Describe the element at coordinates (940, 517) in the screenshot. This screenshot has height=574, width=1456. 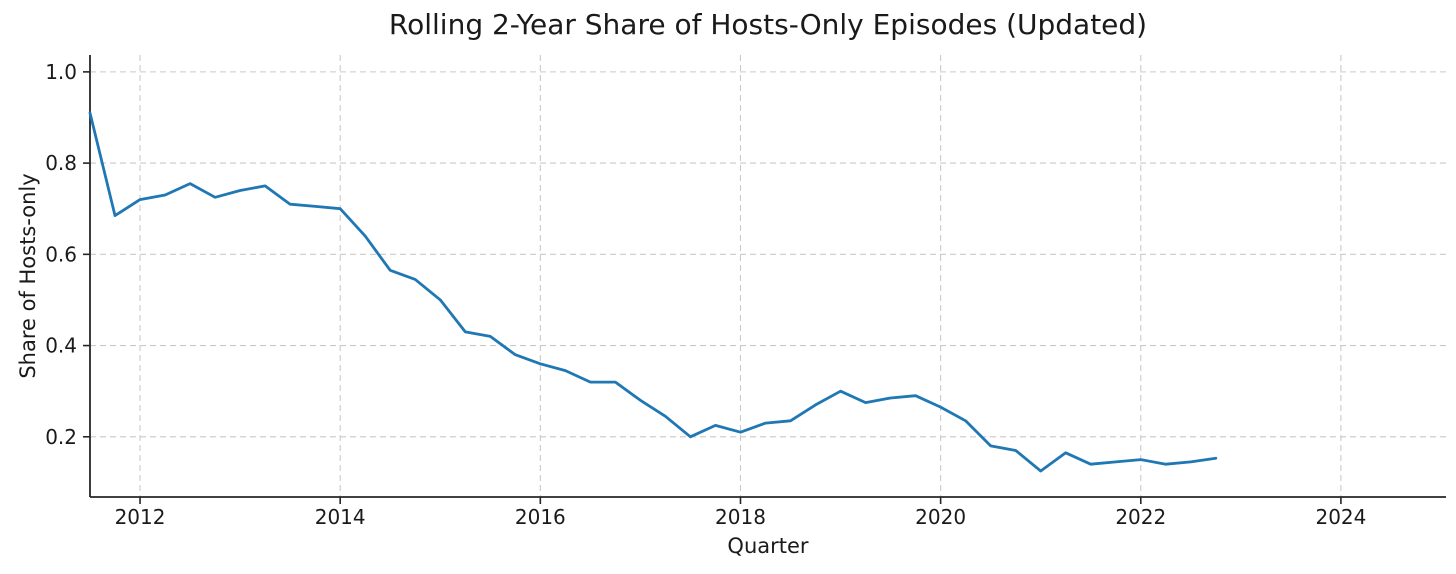
I see `x-tick-label: 2020` at that location.